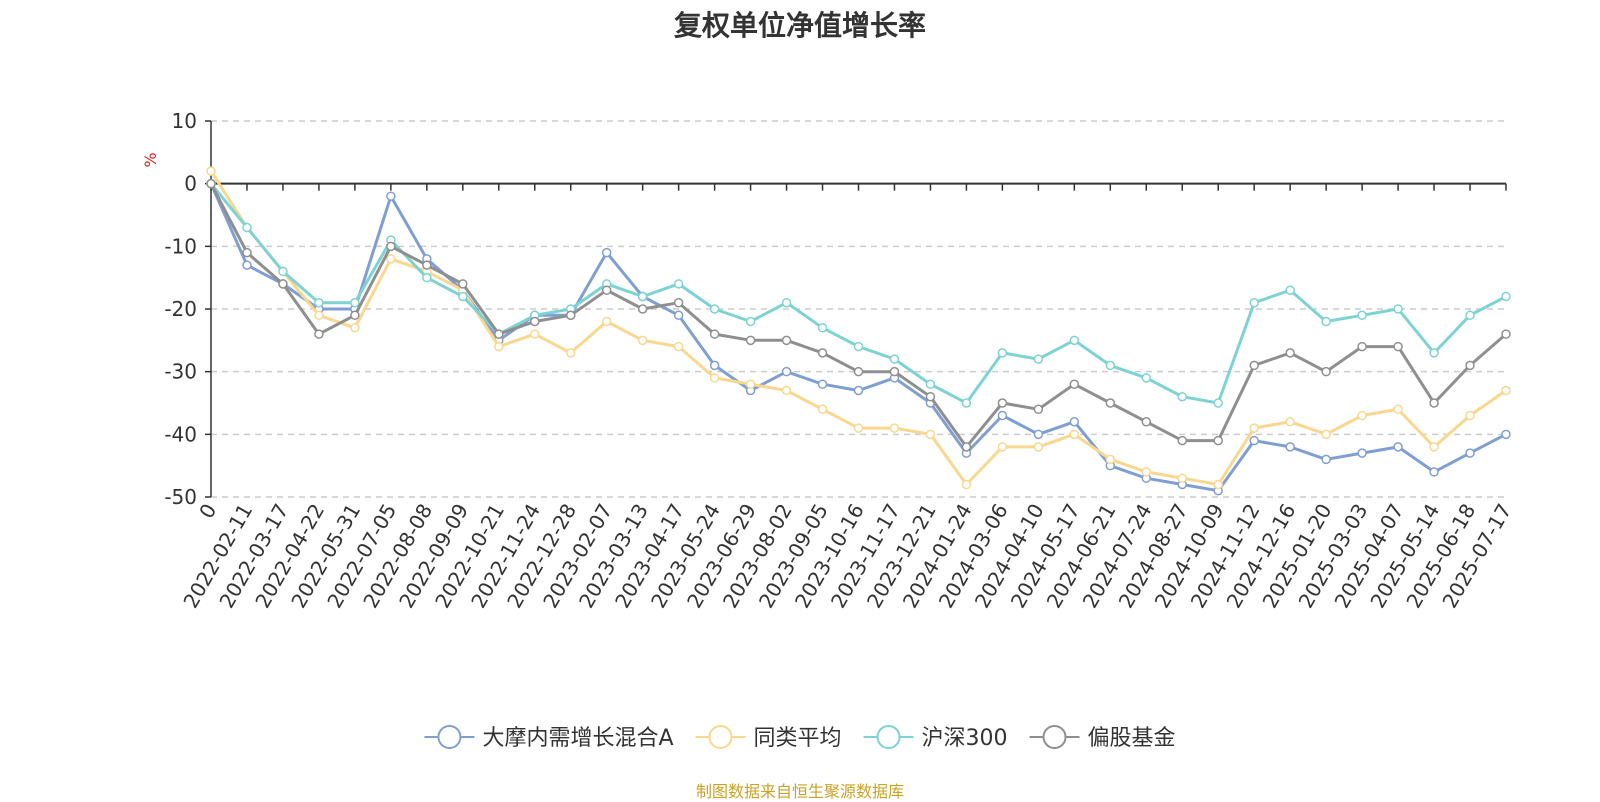 Image resolution: width=1600 pixels, height=802 pixels. I want to click on y-tick-label: -50, so click(180, 497).